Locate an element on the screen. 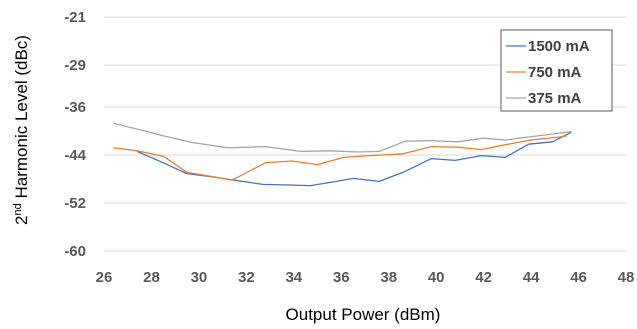  x-tick-labels: 26 28 30 32 34 36 38 40 42 44 46 48 is located at coordinates (365, 277).